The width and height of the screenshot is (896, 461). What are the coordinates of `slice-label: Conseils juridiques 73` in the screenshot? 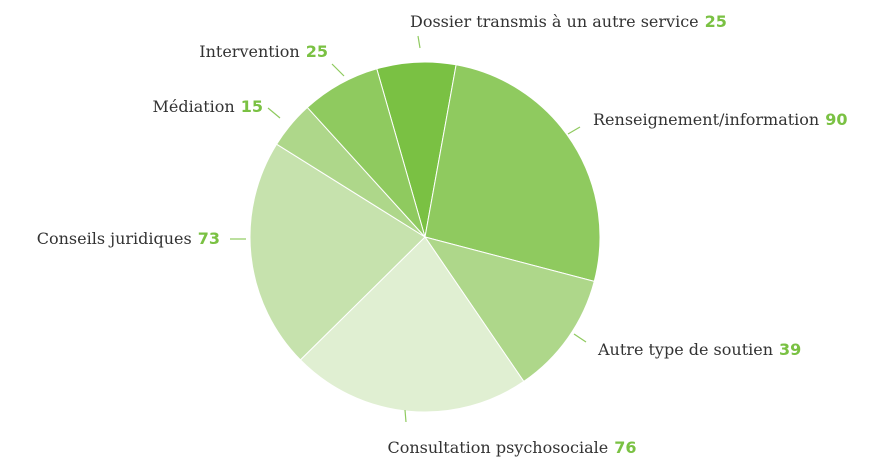 It's located at (128, 238).